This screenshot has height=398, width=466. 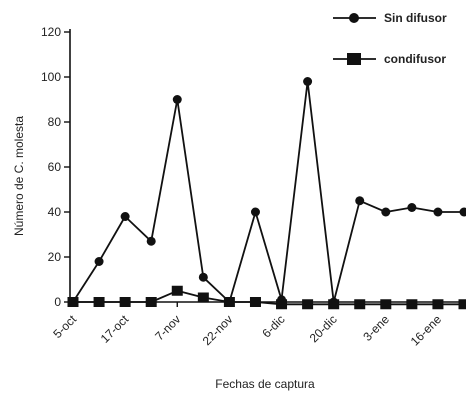 I want to click on y-tick-label: 40, so click(x=55, y=212).